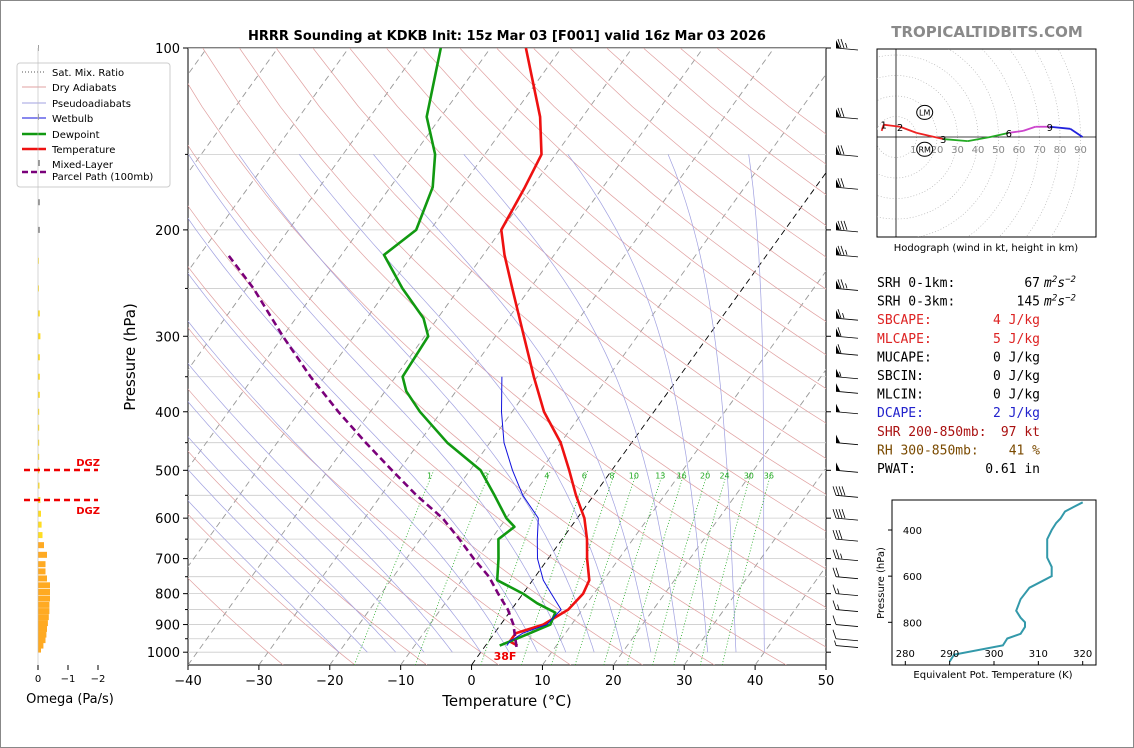 The height and width of the screenshot is (748, 1134). Describe the element at coordinates (429, 476) in the screenshot. I see `mixing-ratio-label: 1` at that location.